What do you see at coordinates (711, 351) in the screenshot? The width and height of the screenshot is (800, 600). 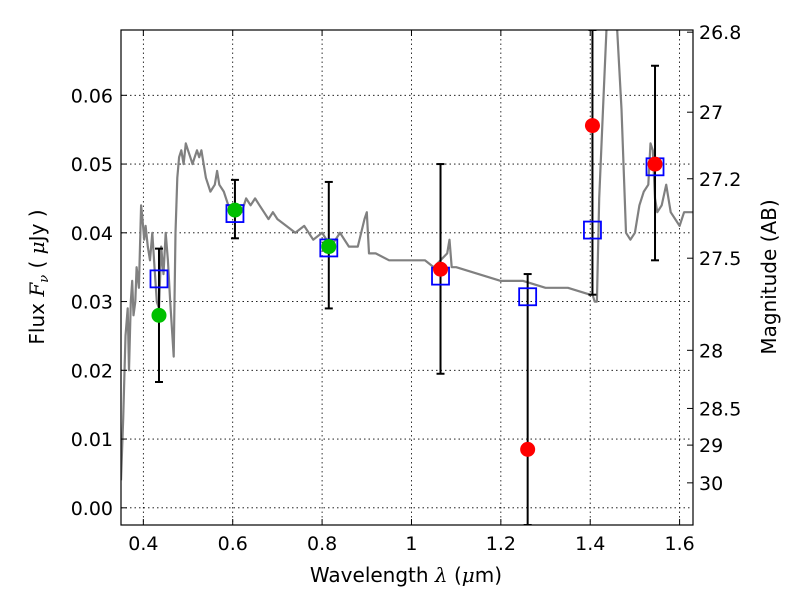 I see `y2-tick-label: 28` at bounding box center [711, 351].